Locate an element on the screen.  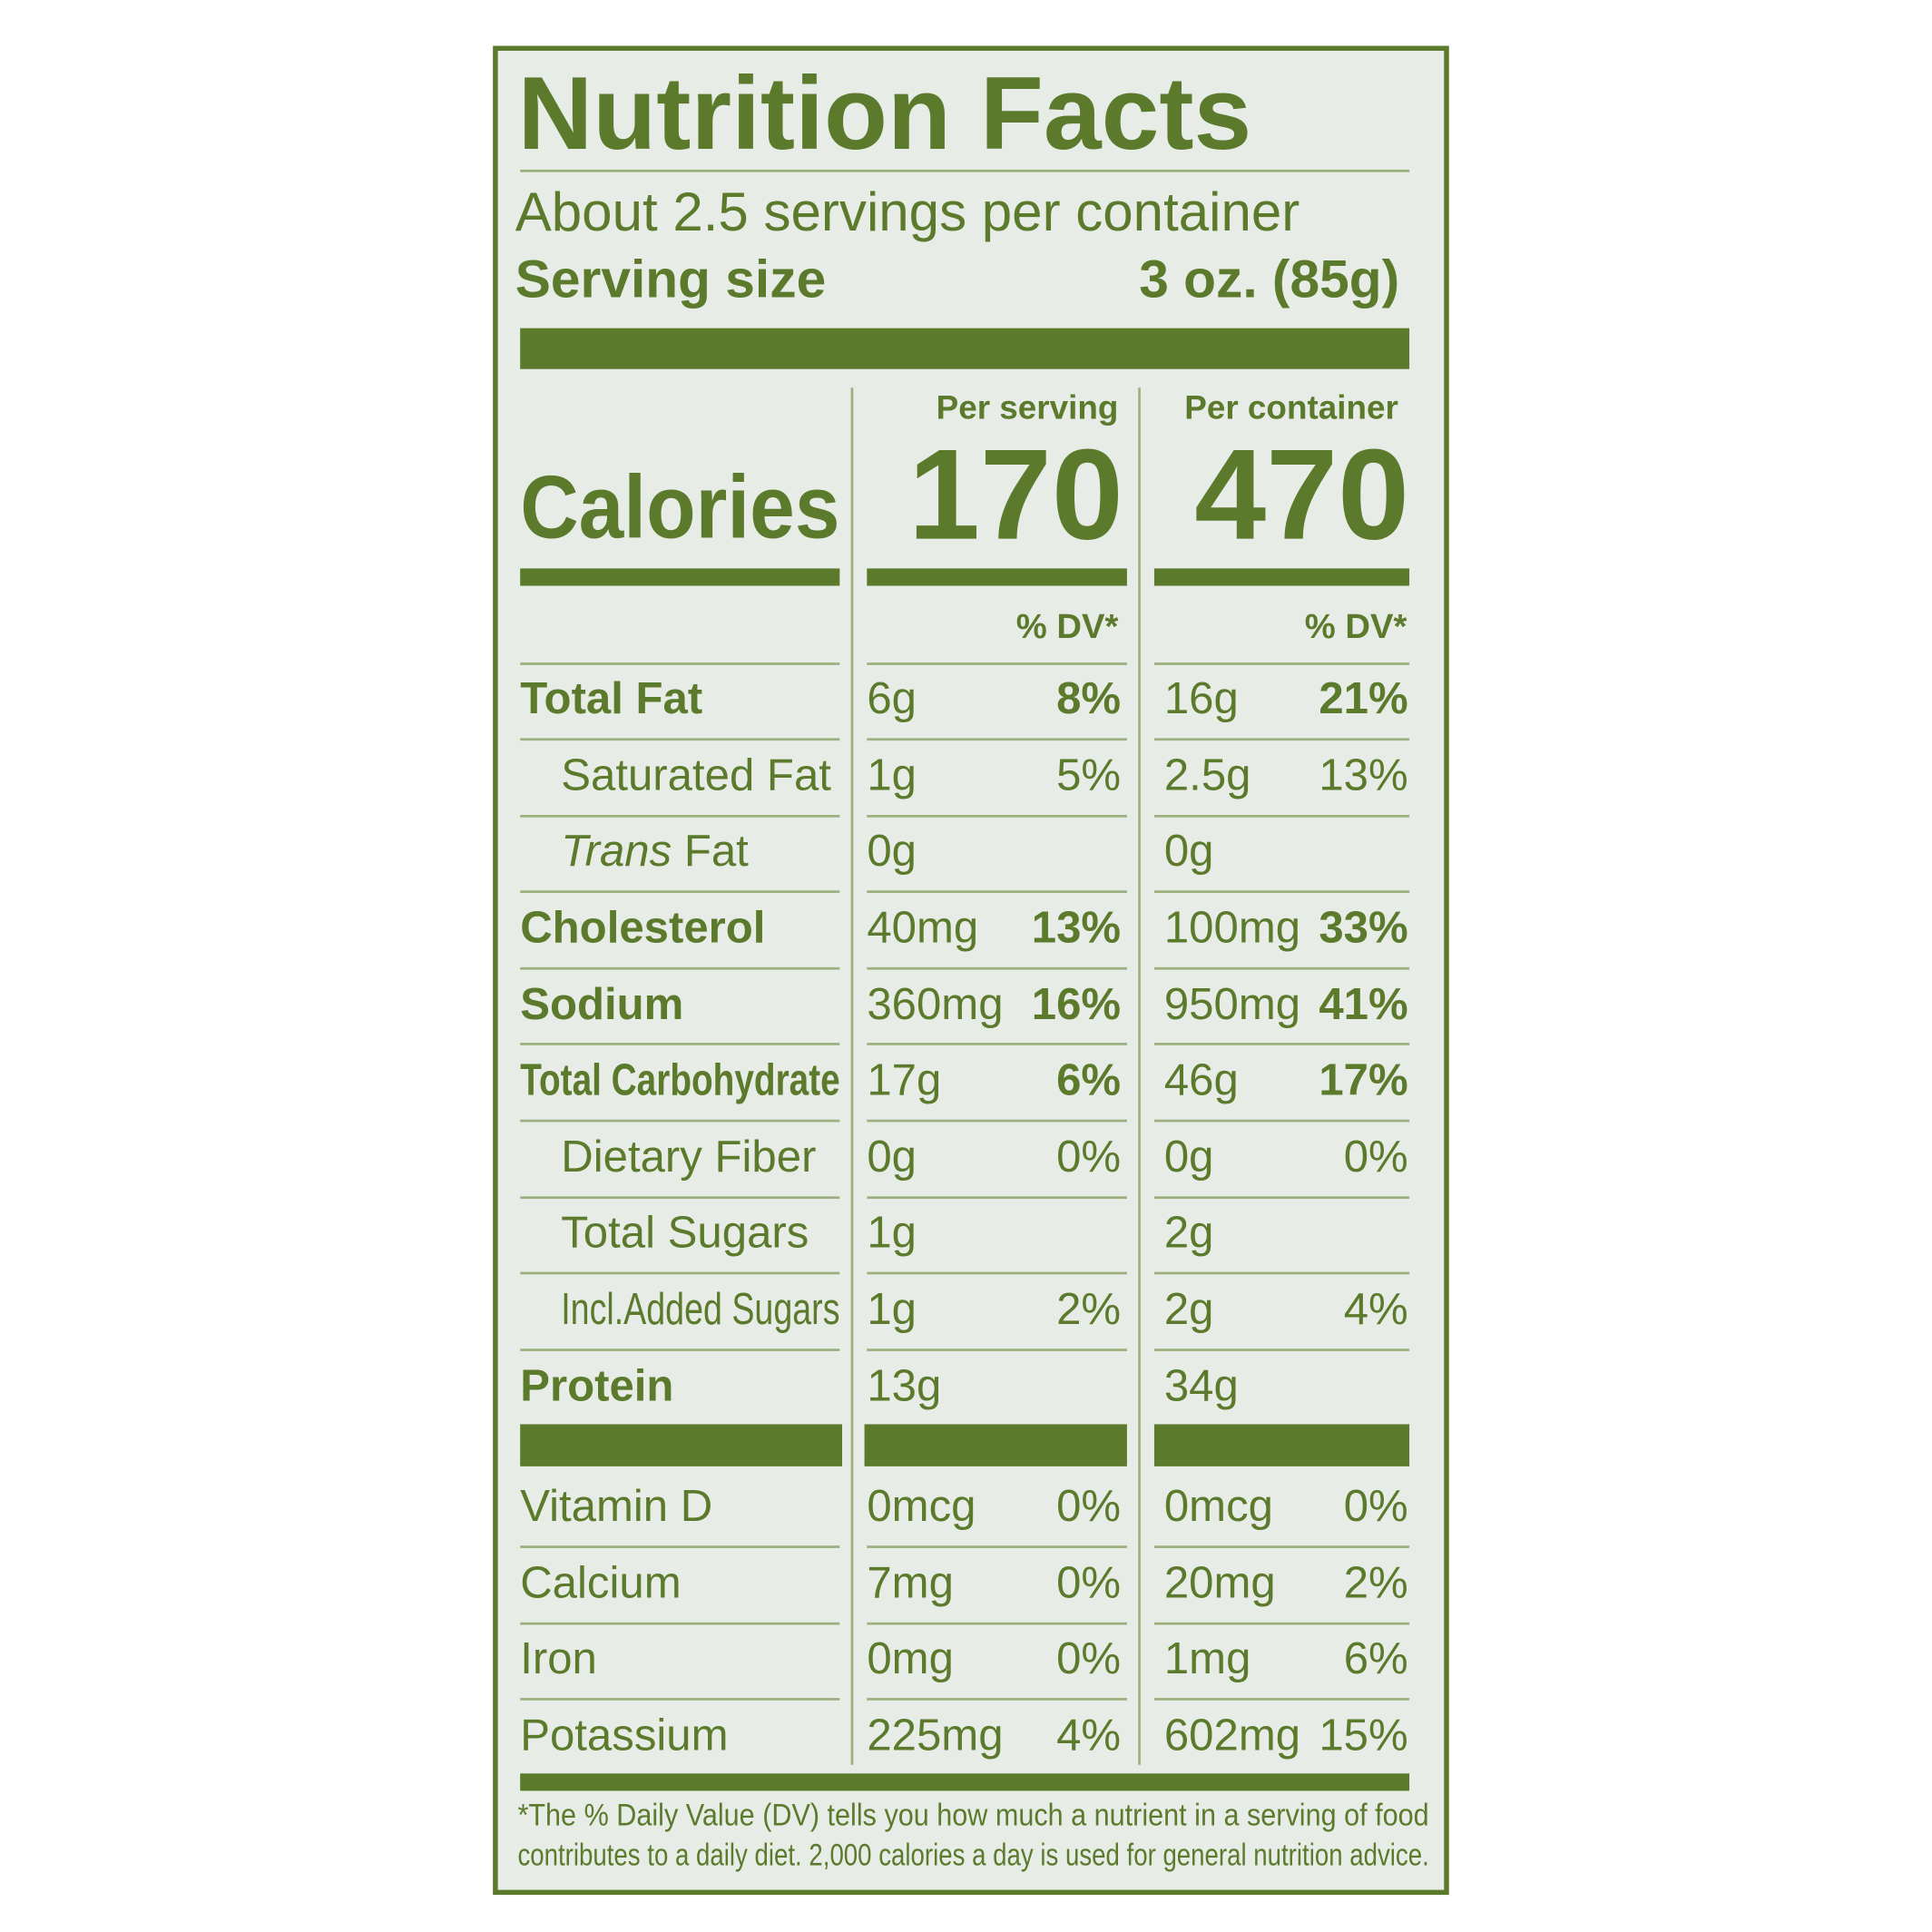
daily-value: 8% is located at coordinates (1089, 698).